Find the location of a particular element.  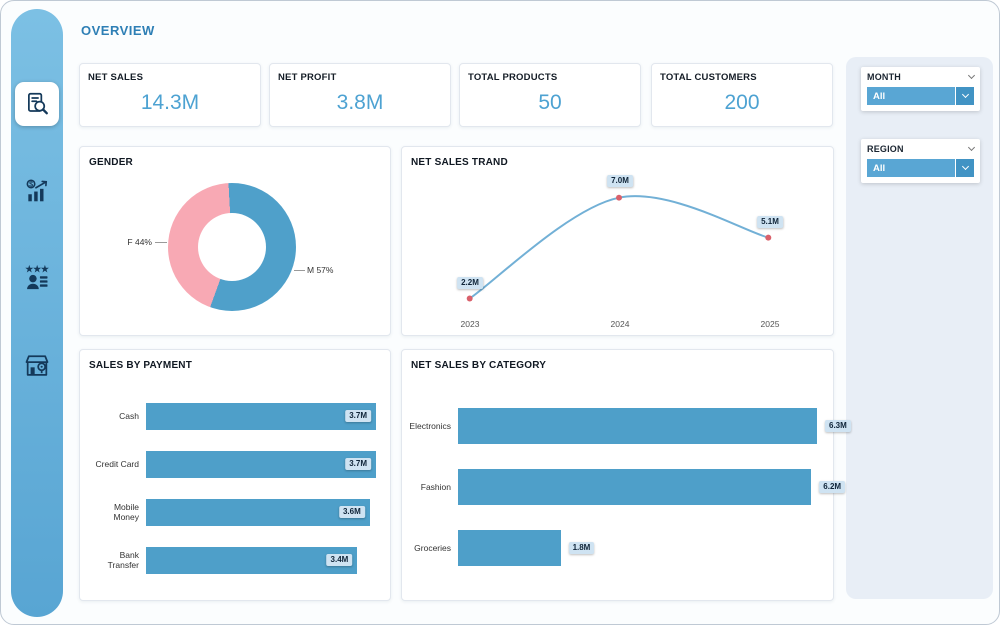

bar-row: Bank Transfer 3.4M is located at coordinates (232, 560).